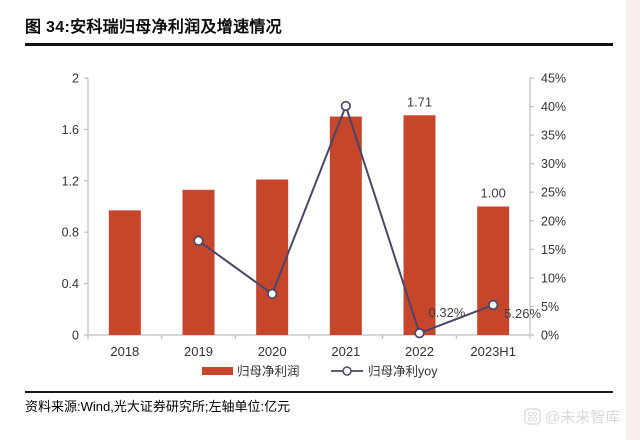 This screenshot has width=640, height=440. Describe the element at coordinates (75, 79) in the screenshot. I see `left-axis-tick-label: 2` at that location.